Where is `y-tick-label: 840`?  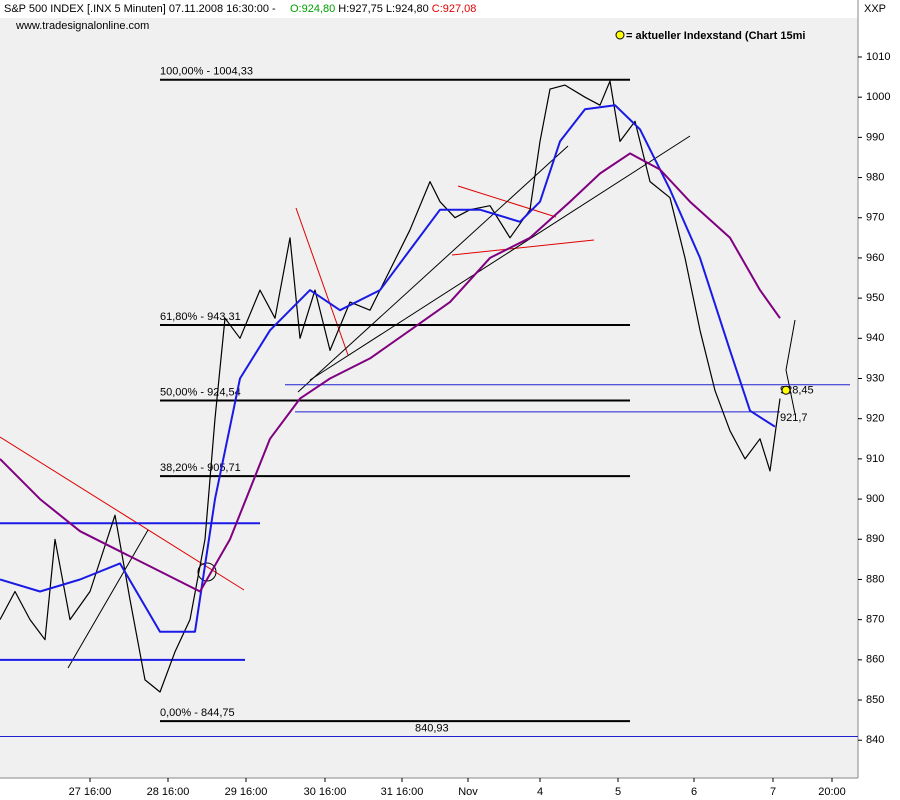 y-tick-label: 840 is located at coordinates (875, 740).